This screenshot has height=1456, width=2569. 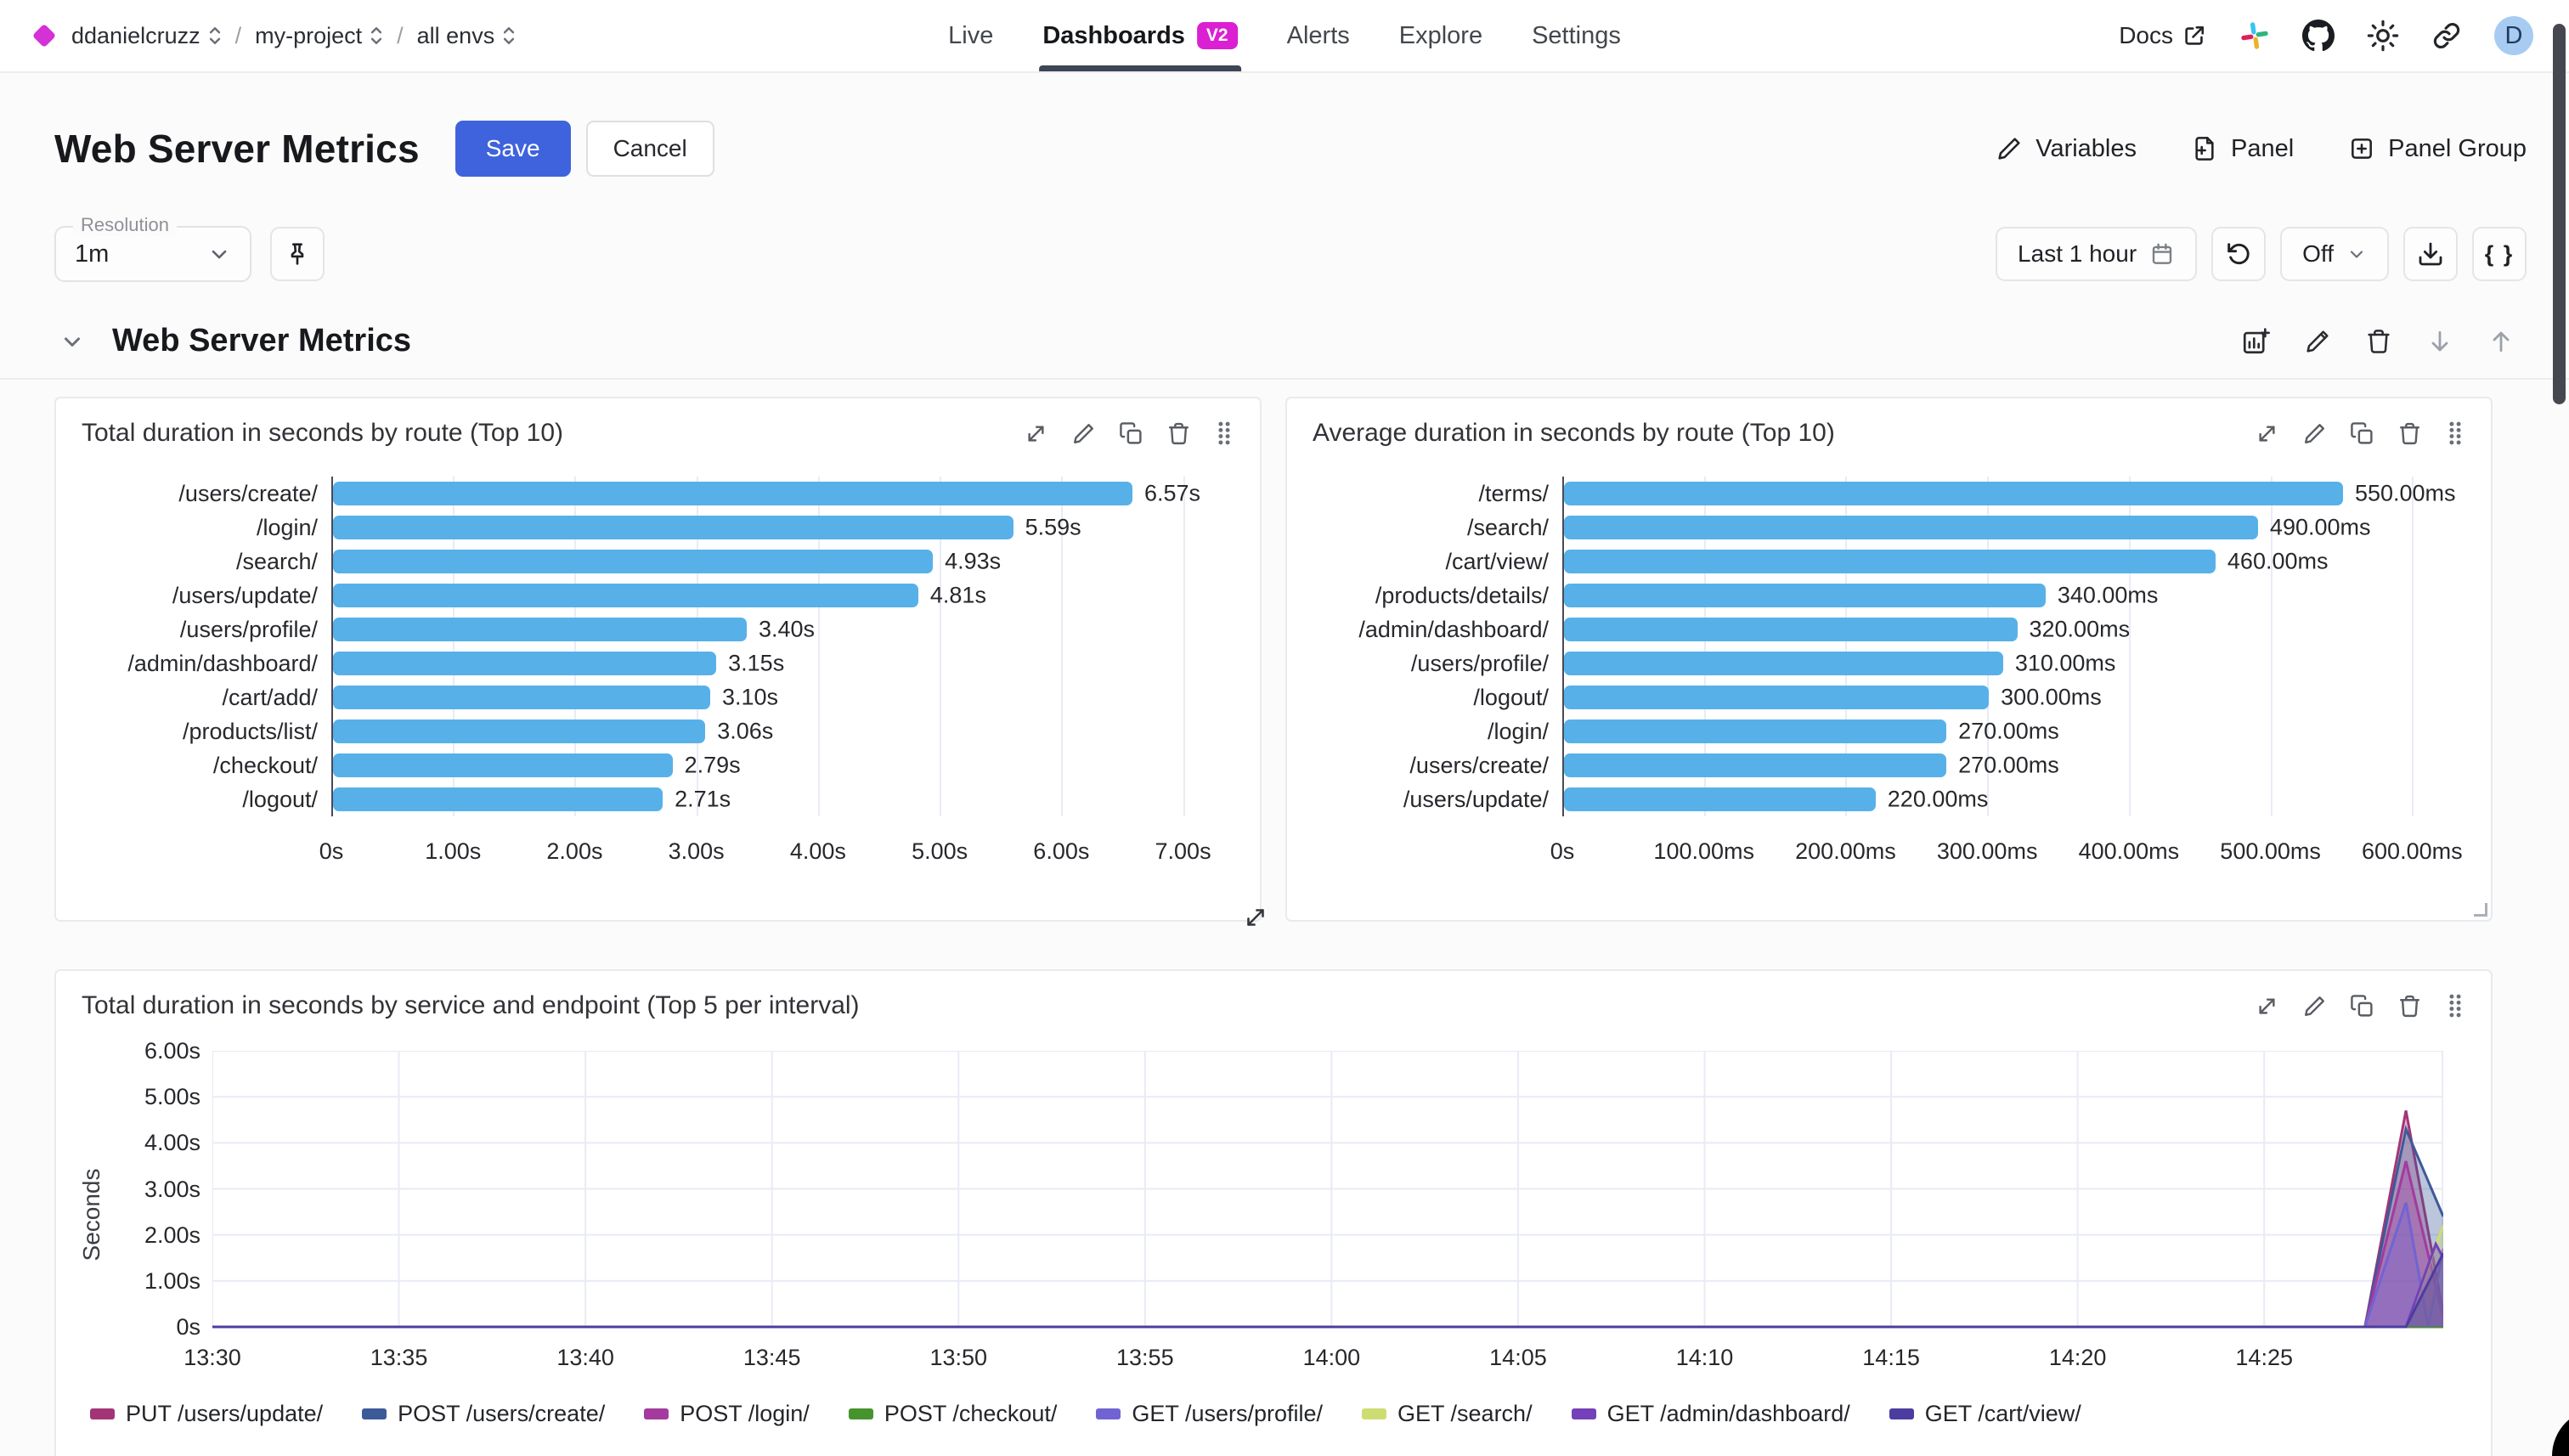 What do you see at coordinates (2066, 149) in the screenshot?
I see `variables-button: Variables` at bounding box center [2066, 149].